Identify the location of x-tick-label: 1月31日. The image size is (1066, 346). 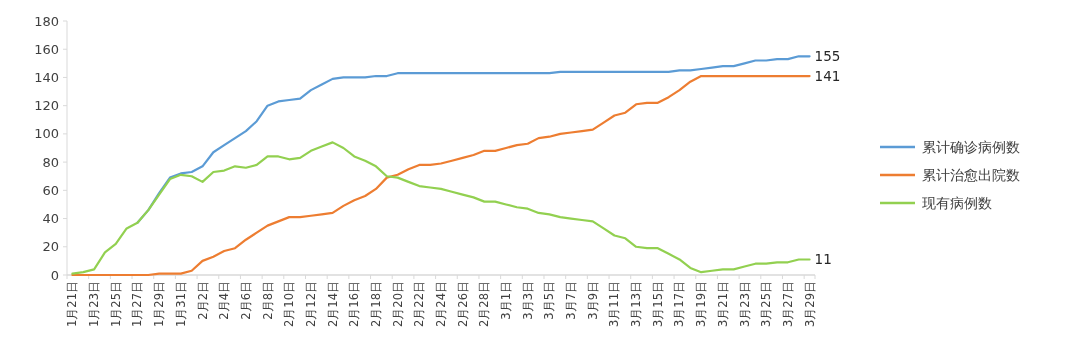
(180, 304).